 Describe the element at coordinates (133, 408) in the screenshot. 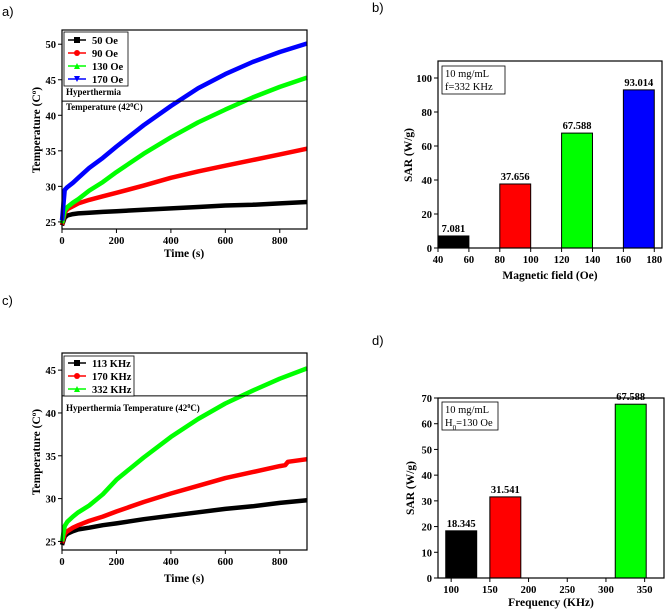

I see `chart-c-threshold-label: Hyperthermia Temperature (420C)` at that location.